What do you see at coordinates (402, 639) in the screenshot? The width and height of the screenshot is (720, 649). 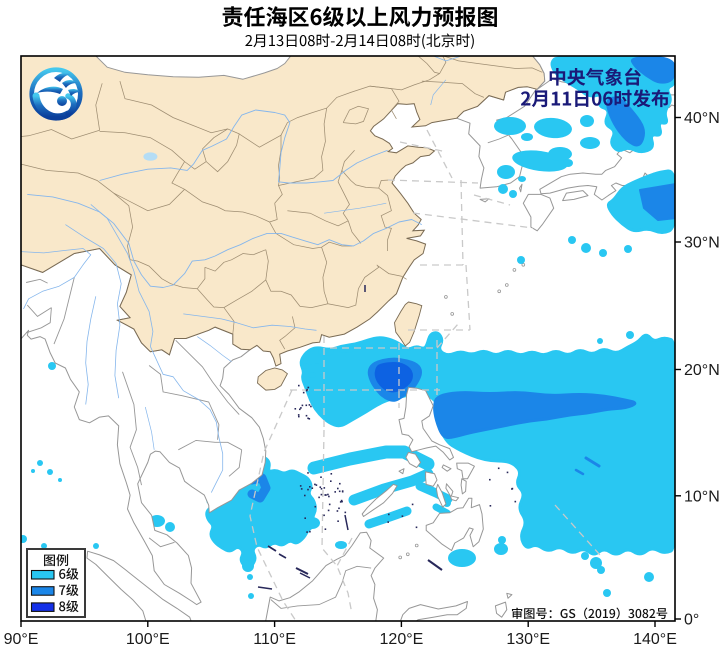 I see `svg-text: 120°E` at bounding box center [402, 639].